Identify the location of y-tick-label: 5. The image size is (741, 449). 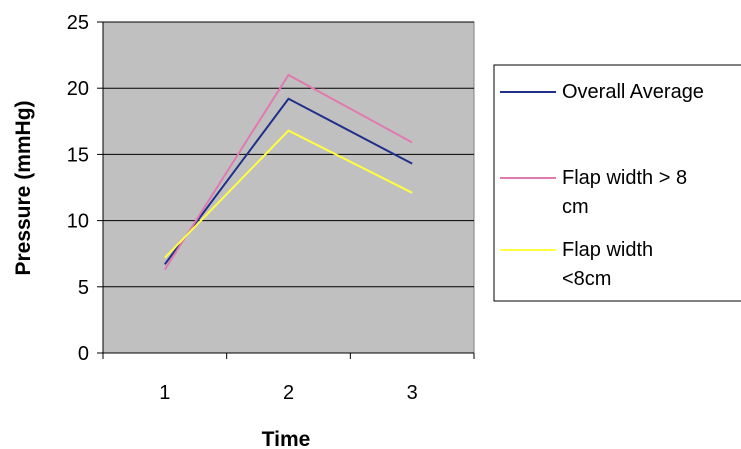
(83, 288).